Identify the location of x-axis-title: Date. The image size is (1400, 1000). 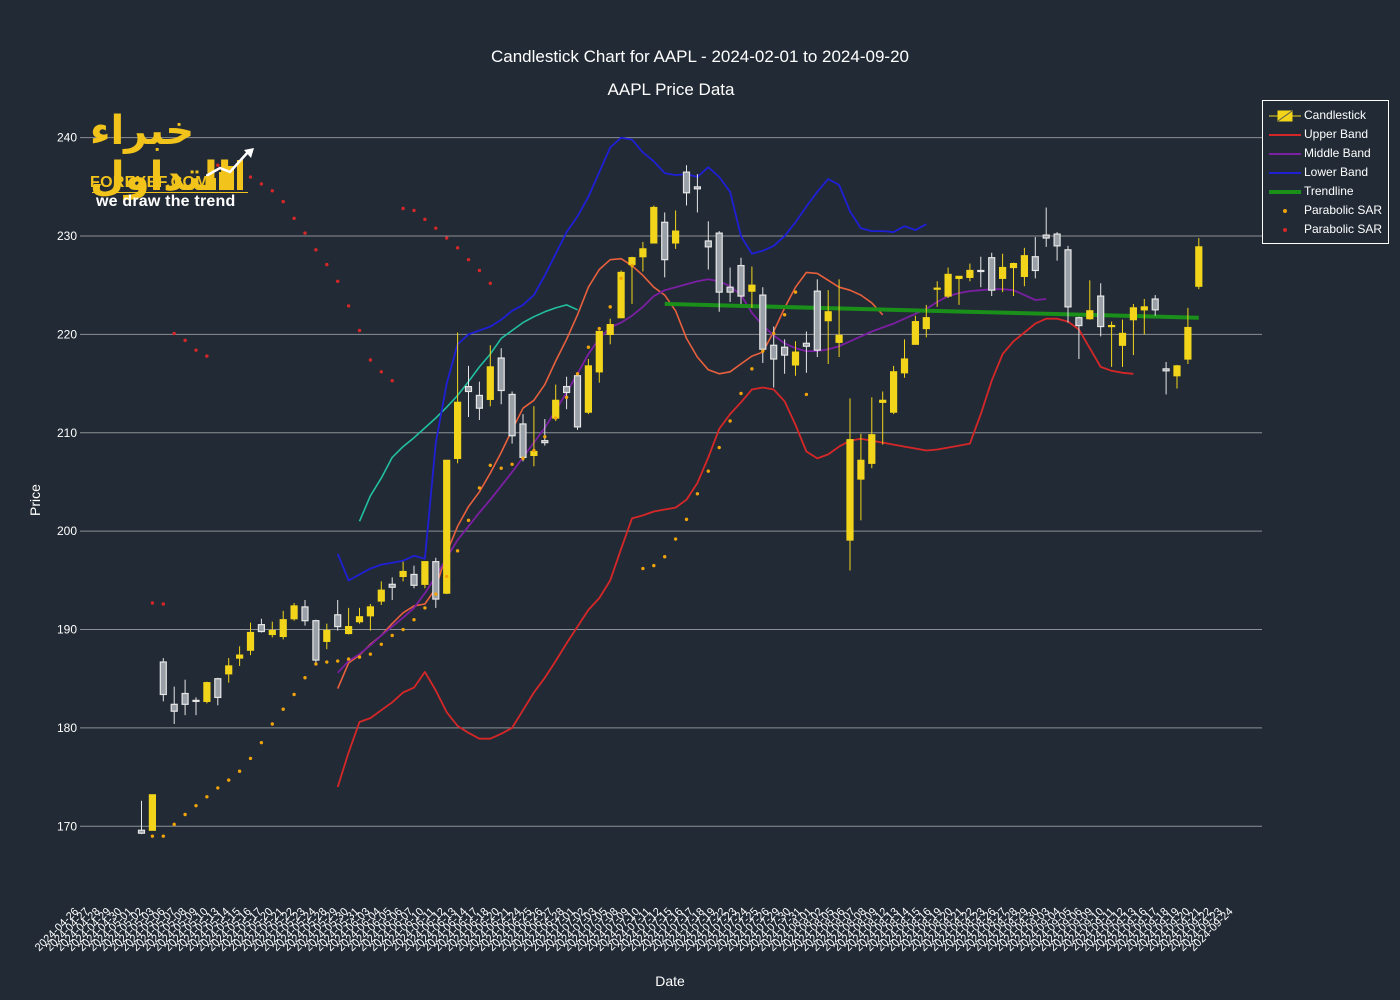
(670, 981).